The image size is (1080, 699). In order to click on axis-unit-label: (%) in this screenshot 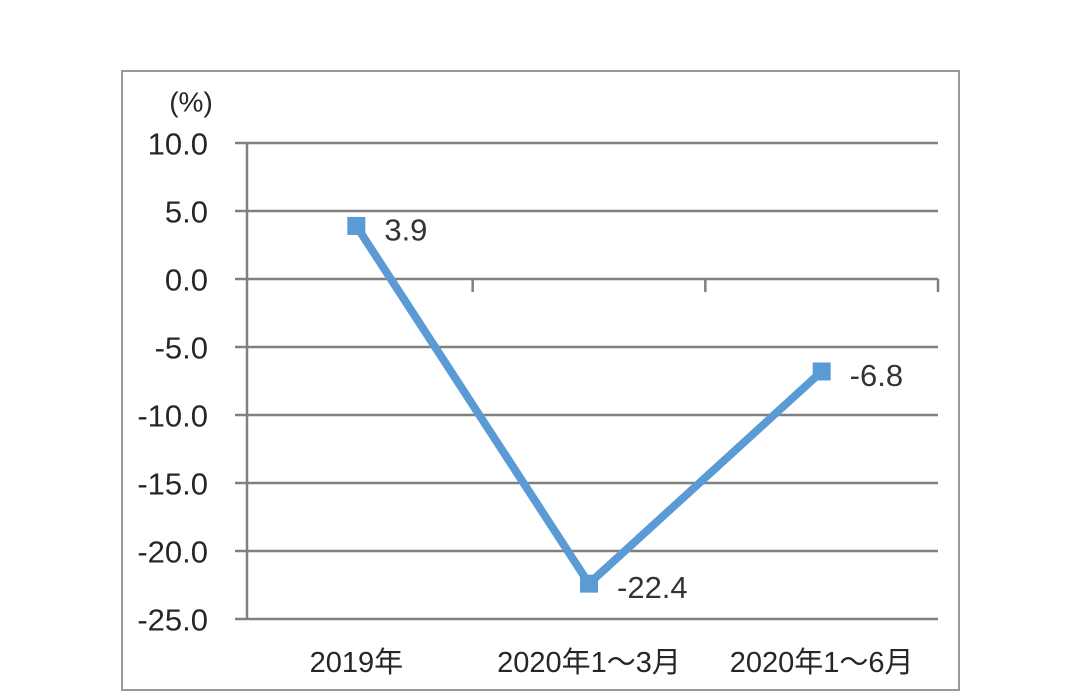, I will do `click(191, 102)`.